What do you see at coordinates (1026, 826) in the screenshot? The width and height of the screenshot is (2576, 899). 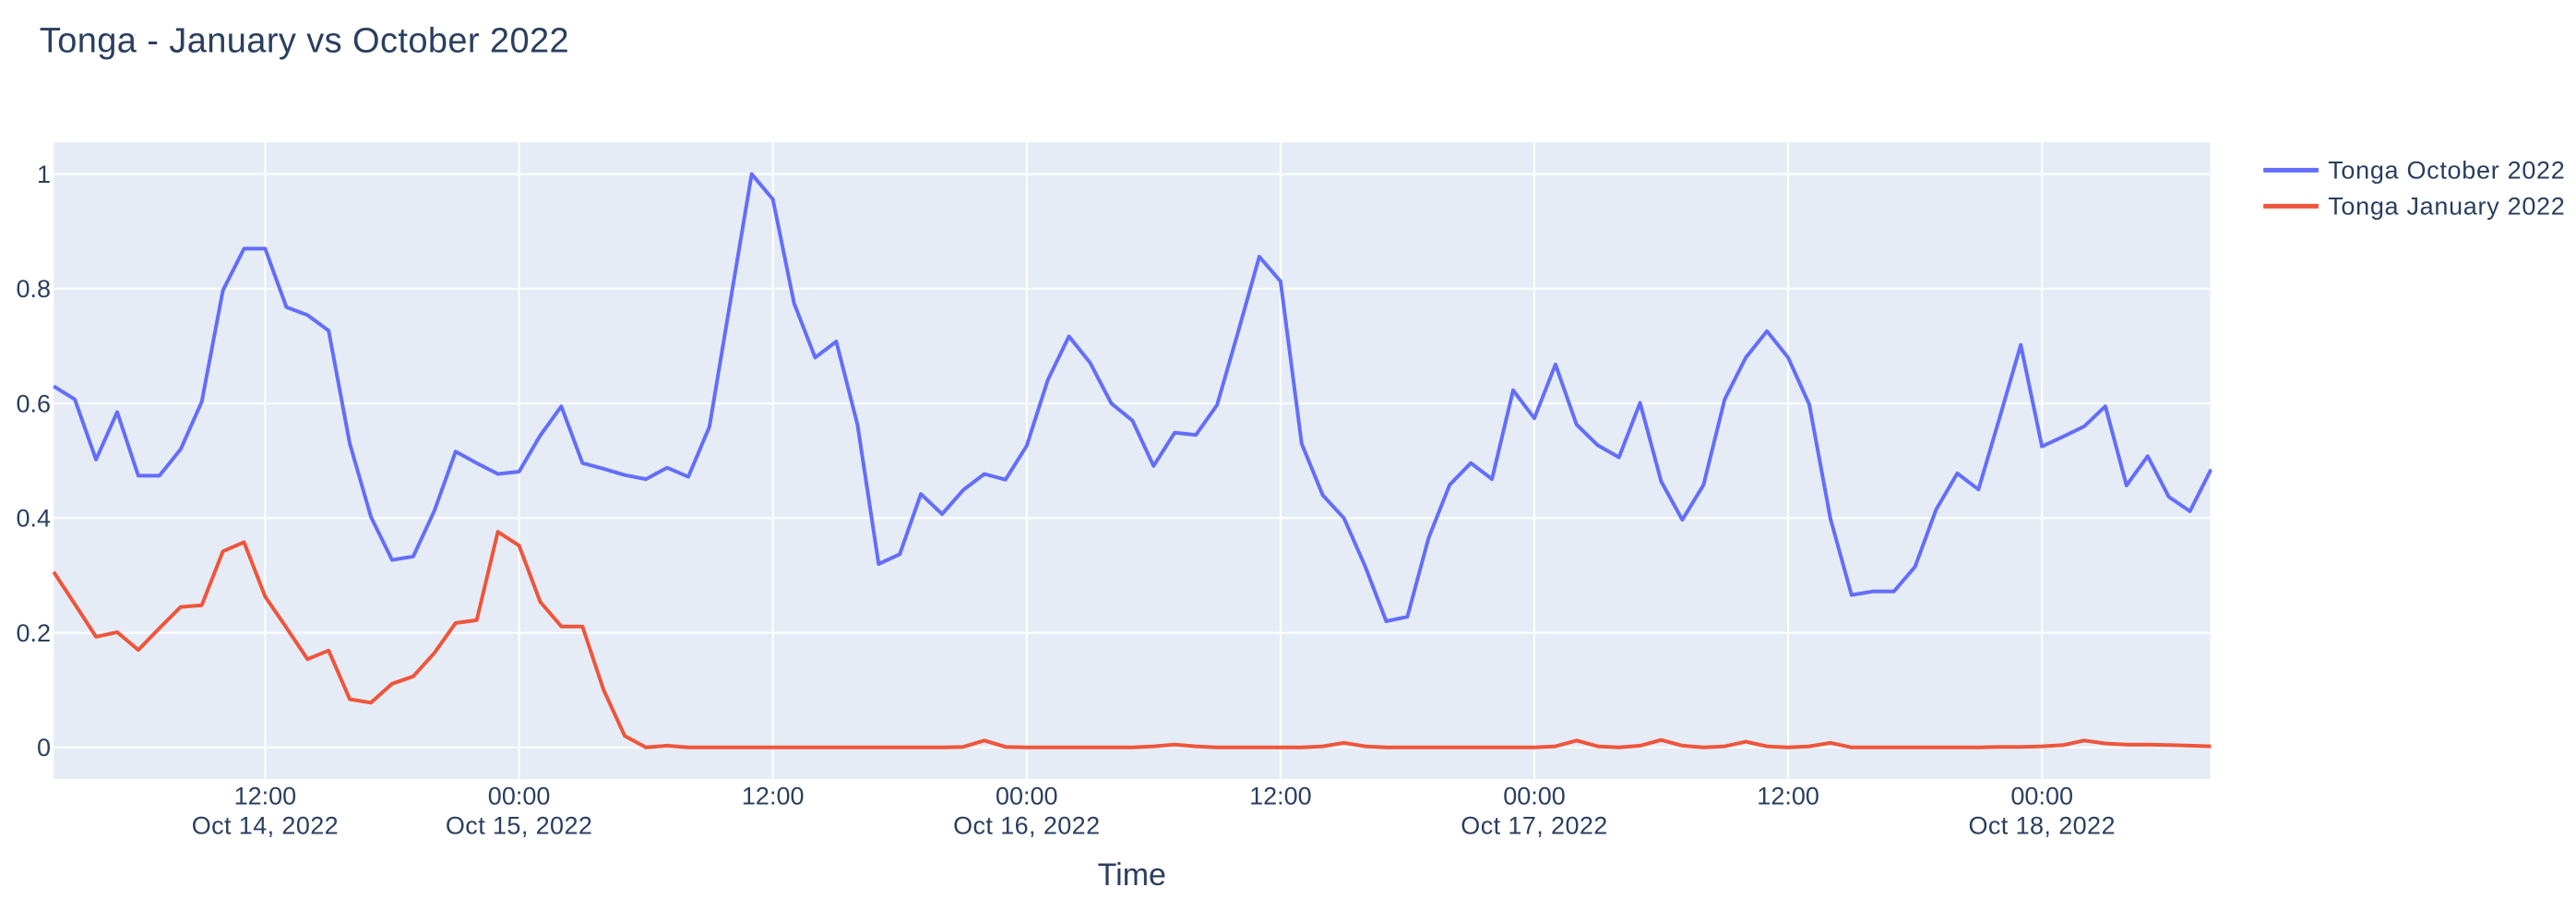 I see `svg-text: Oct 16, 2022` at bounding box center [1026, 826].